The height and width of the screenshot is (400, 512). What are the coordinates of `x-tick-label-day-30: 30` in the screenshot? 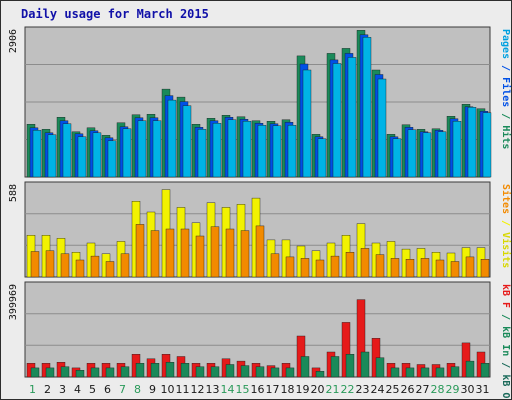 It's located at (468, 389).